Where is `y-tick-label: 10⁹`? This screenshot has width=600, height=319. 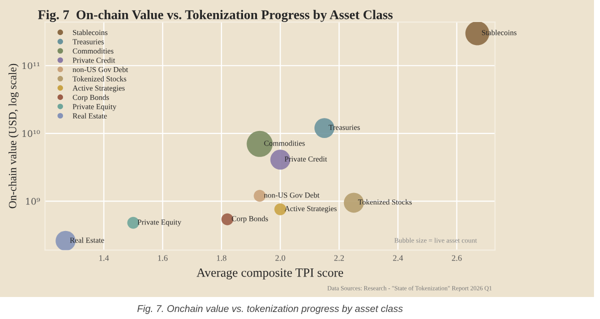 y-tick-label: 10⁹ is located at coordinates (33, 201).